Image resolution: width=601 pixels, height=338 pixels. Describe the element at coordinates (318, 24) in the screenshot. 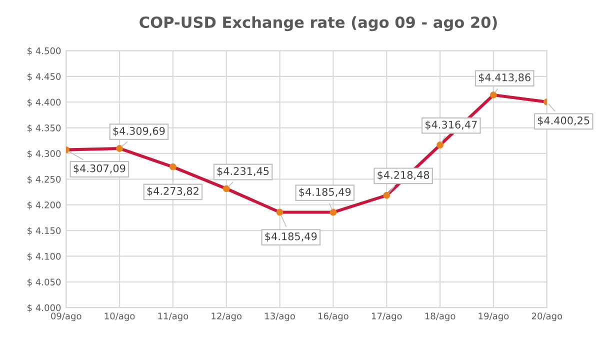

I see `chart-title: COP-USD Exchange rate (ago 09 - ago 20)` at that location.